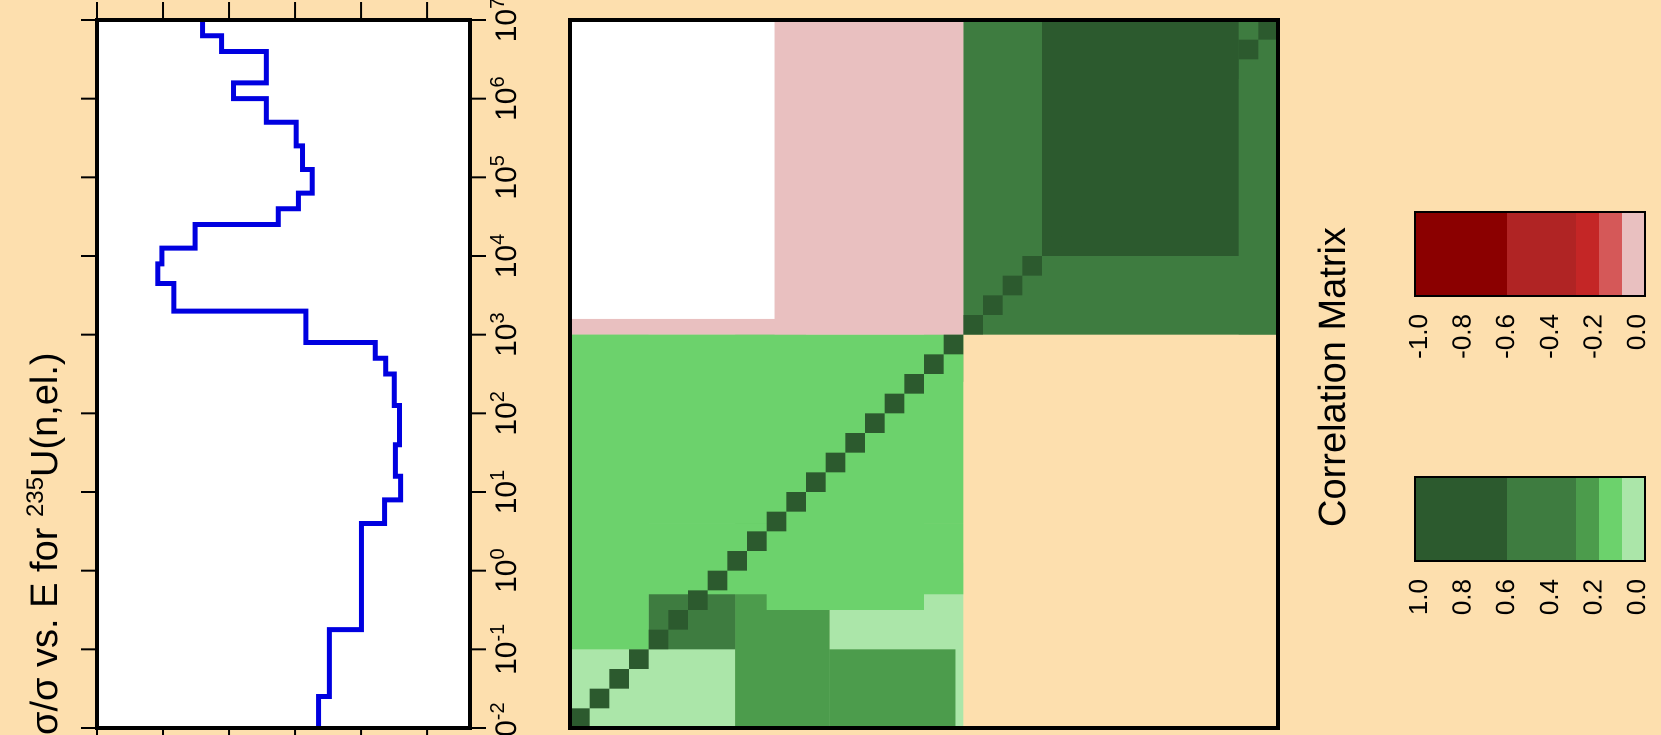  Describe the element at coordinates (1462, 336) in the screenshot. I see `legend-tick-label: -0.8` at that location.